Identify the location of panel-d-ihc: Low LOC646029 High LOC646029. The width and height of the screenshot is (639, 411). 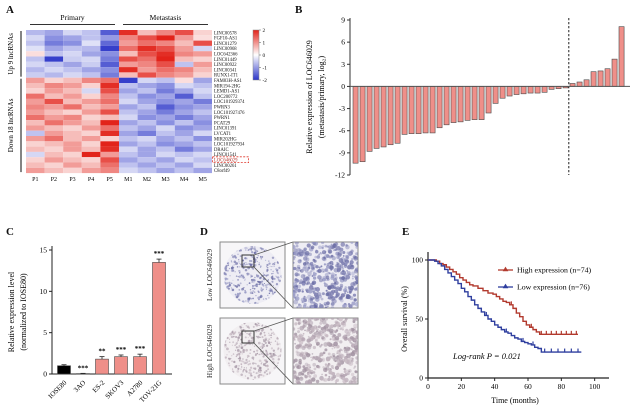
(295, 316).